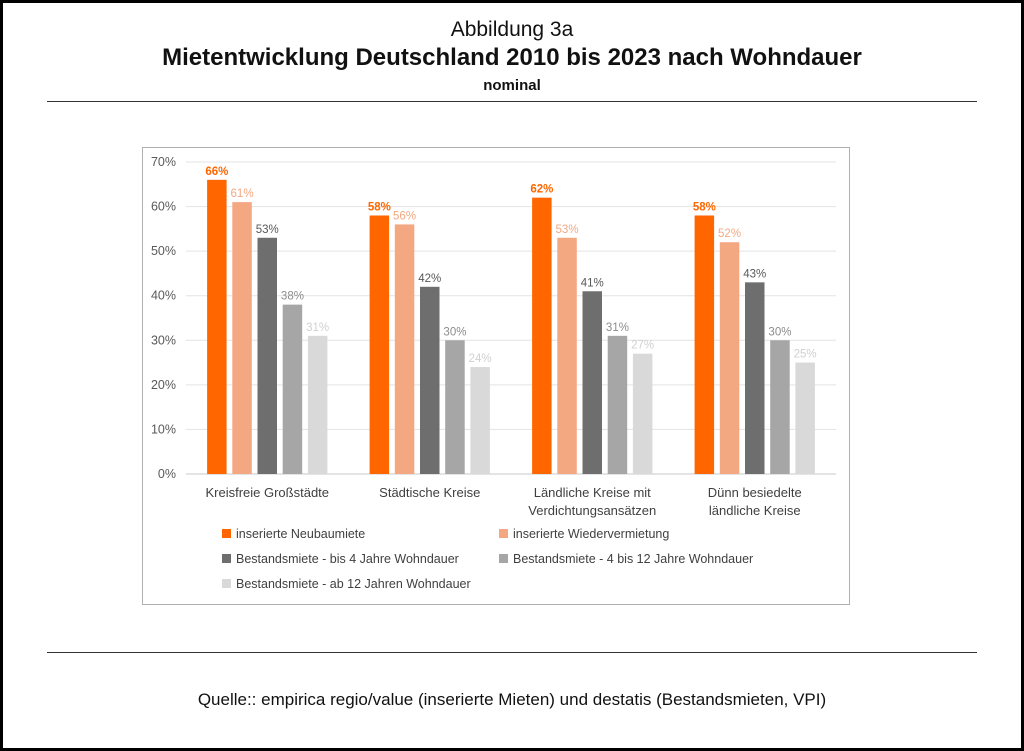 This screenshot has height=751, width=1024. Describe the element at coordinates (754, 274) in the screenshot. I see `data-label: 43%` at that location.